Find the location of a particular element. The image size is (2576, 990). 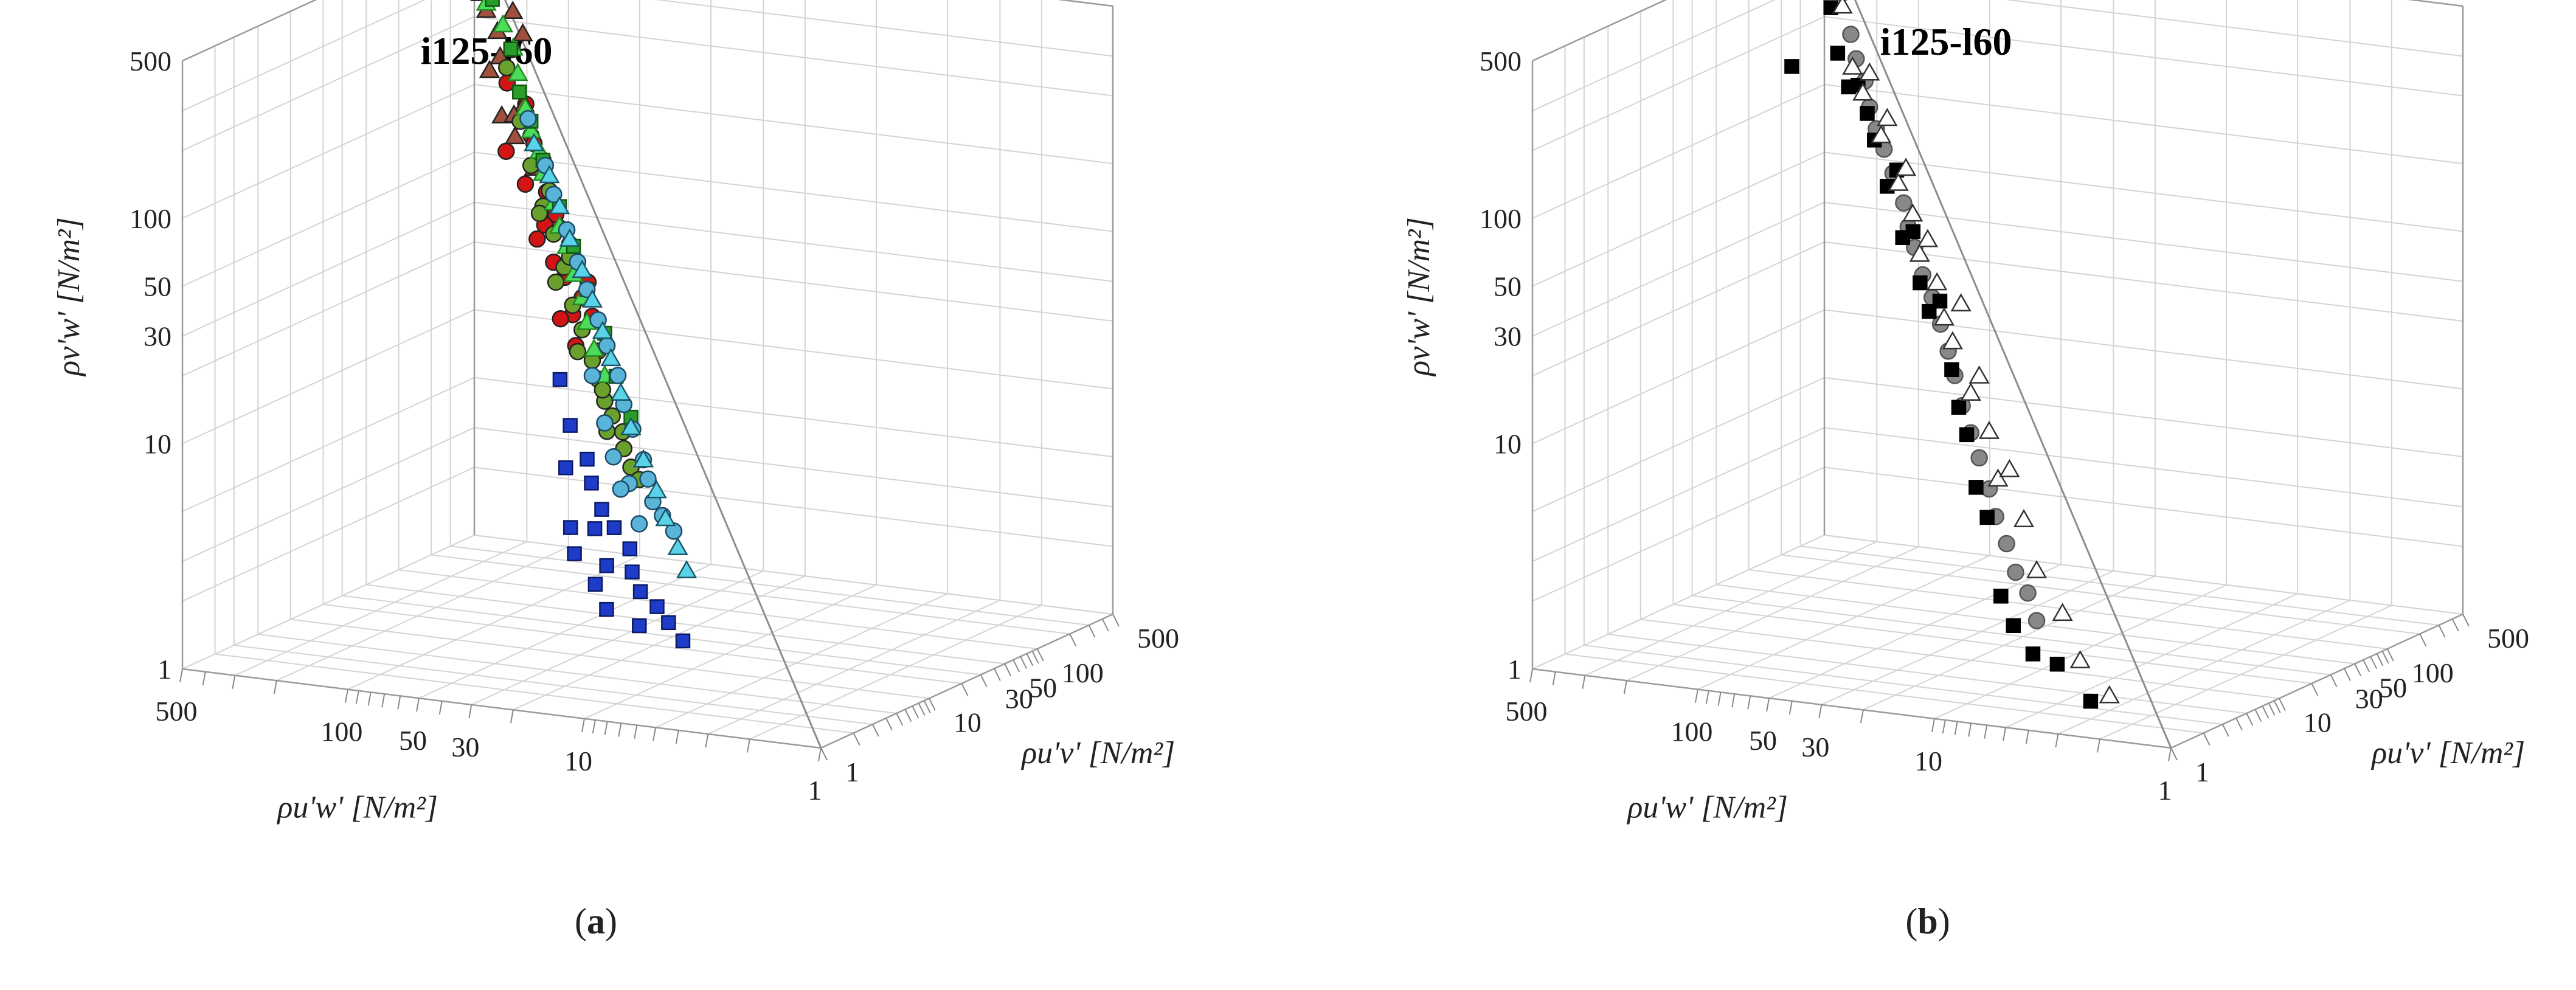

z-tick-label: 1 is located at coordinates (164, 669).